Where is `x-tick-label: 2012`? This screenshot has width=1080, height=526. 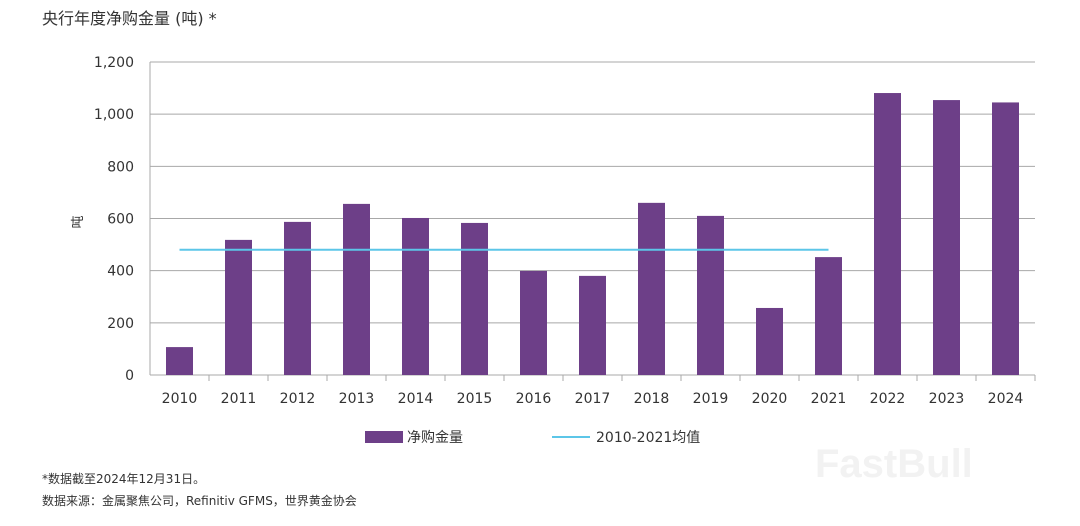 x-tick-label: 2012 is located at coordinates (298, 399).